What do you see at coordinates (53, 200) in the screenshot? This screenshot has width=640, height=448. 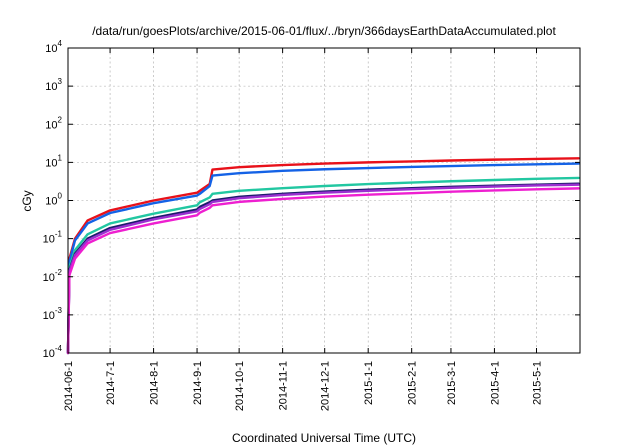 I see `y-tick-label: 10⁰` at bounding box center [53, 200].